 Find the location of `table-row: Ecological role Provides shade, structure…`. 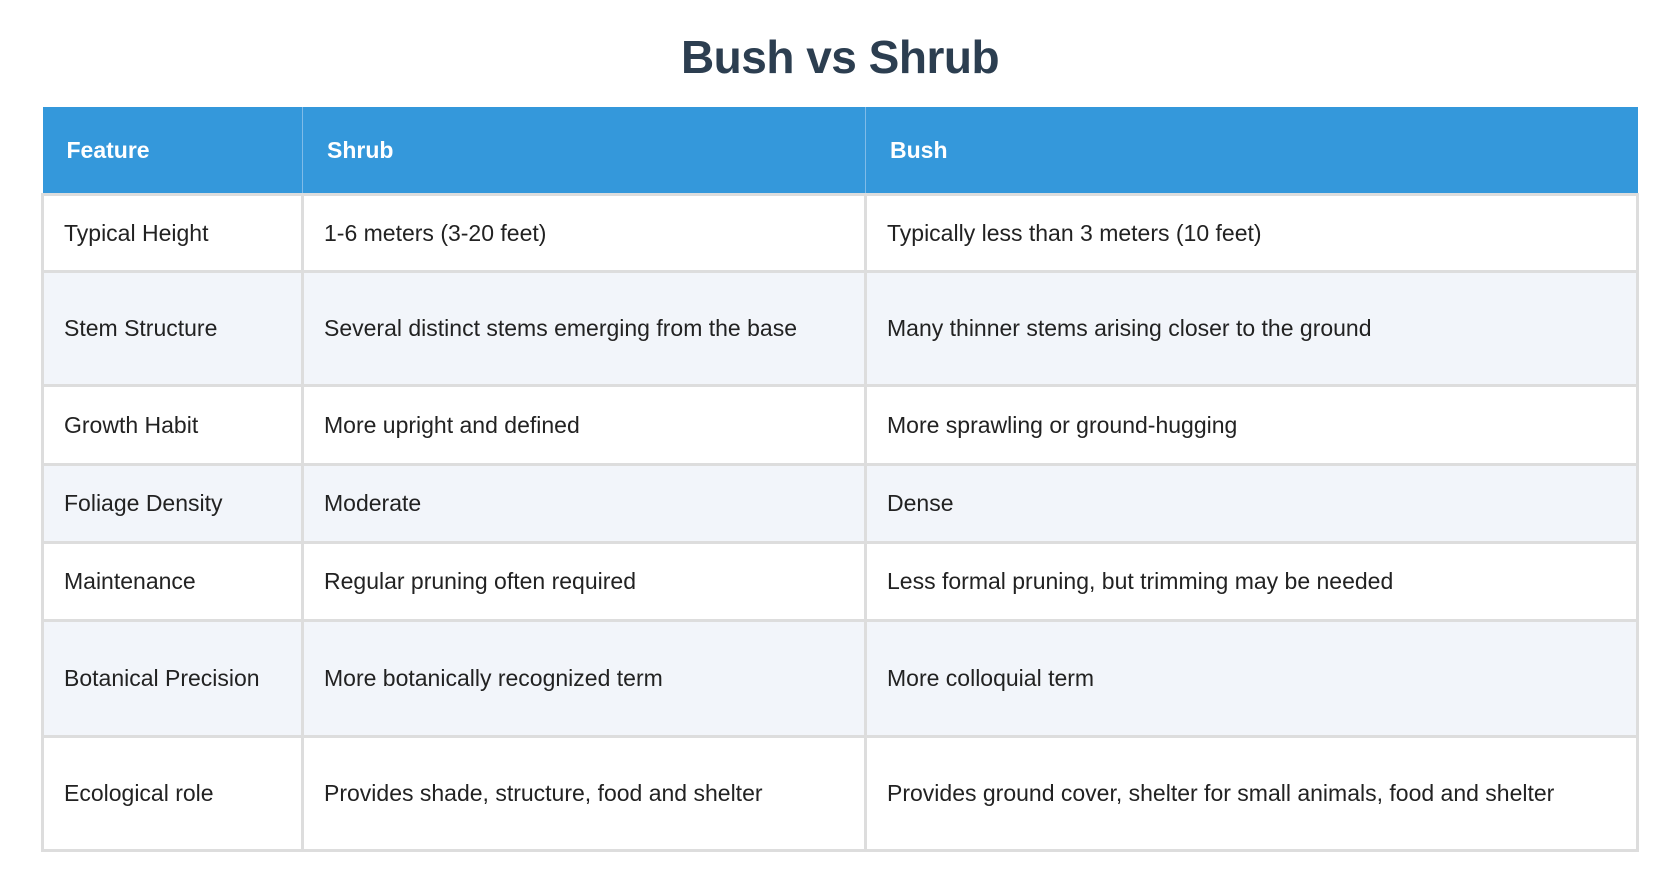

table-row: Ecological role Provides shade, structure… is located at coordinates (840, 793).